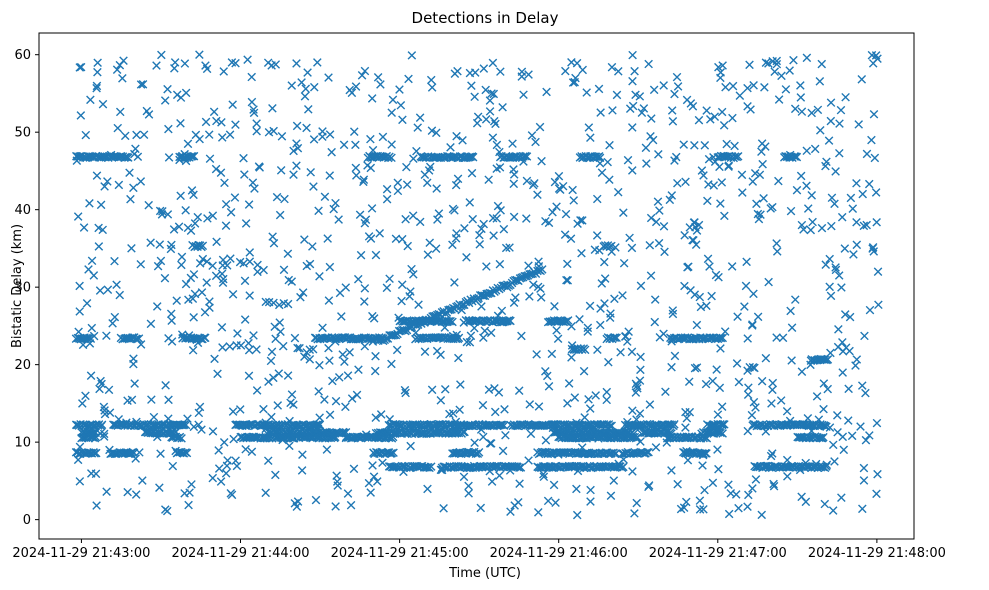  I want to click on y-tick-label: 20, so click(22, 365).